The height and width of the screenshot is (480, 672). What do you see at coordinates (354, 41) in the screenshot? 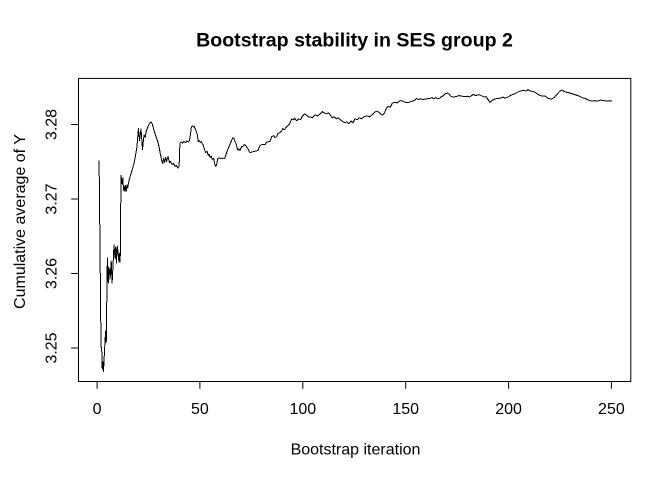
I see `svg-text:Bootstrap stability in SES gro: Bootstrap stability in SES group 2` at bounding box center [354, 41].